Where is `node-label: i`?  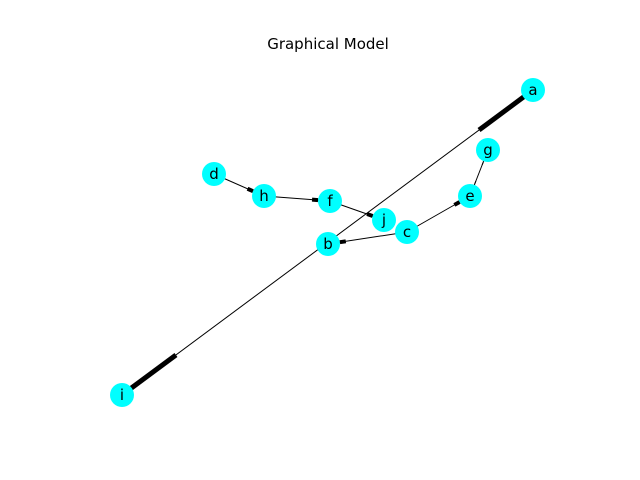 node-label: i is located at coordinates (122, 395).